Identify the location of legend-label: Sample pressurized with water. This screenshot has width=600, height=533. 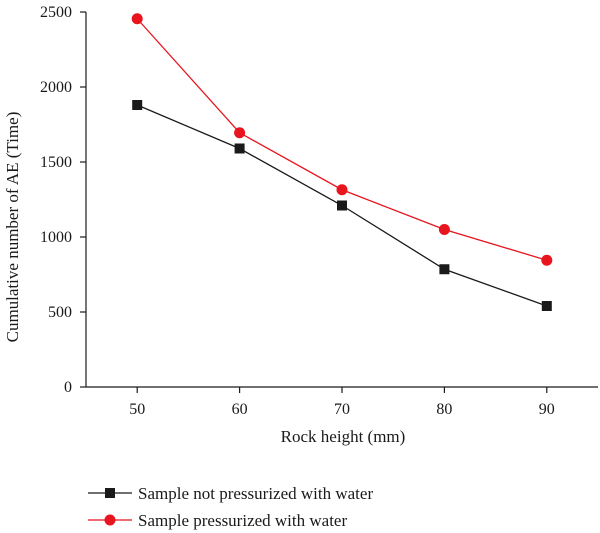
(242, 520).